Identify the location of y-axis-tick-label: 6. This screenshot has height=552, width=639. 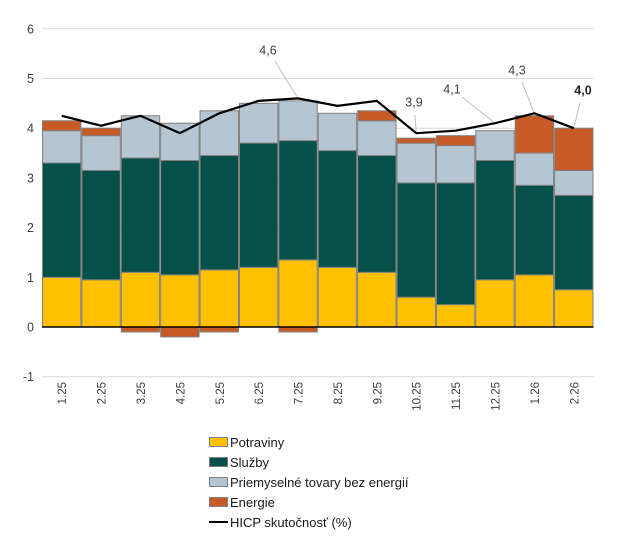
(30, 29).